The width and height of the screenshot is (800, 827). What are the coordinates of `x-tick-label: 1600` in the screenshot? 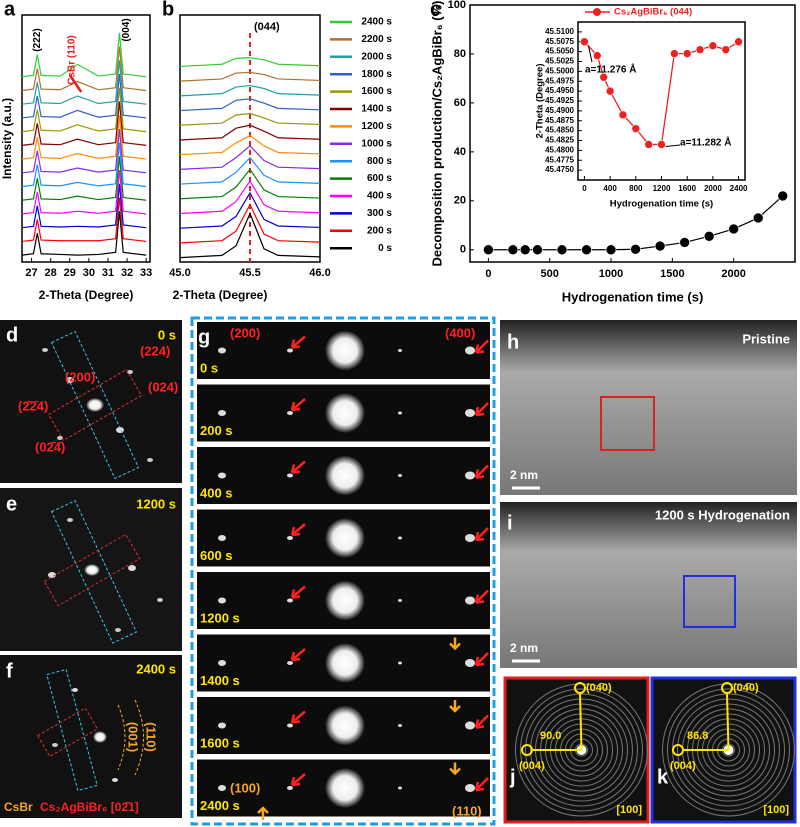 It's located at (687, 188).